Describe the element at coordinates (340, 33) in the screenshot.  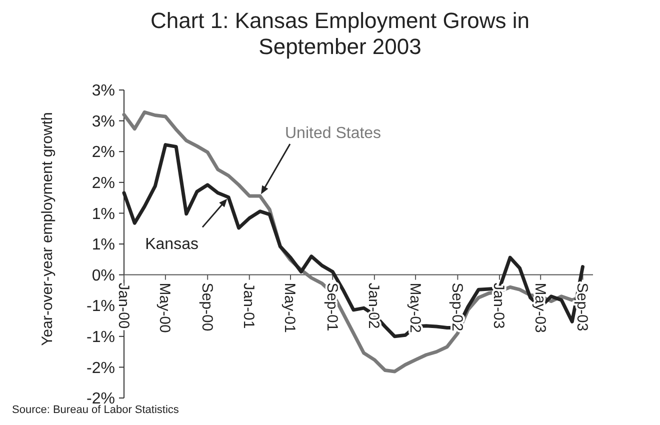
I see `chart-title: Chart 1: Kansas Employment Grows in September 2003` at that location.